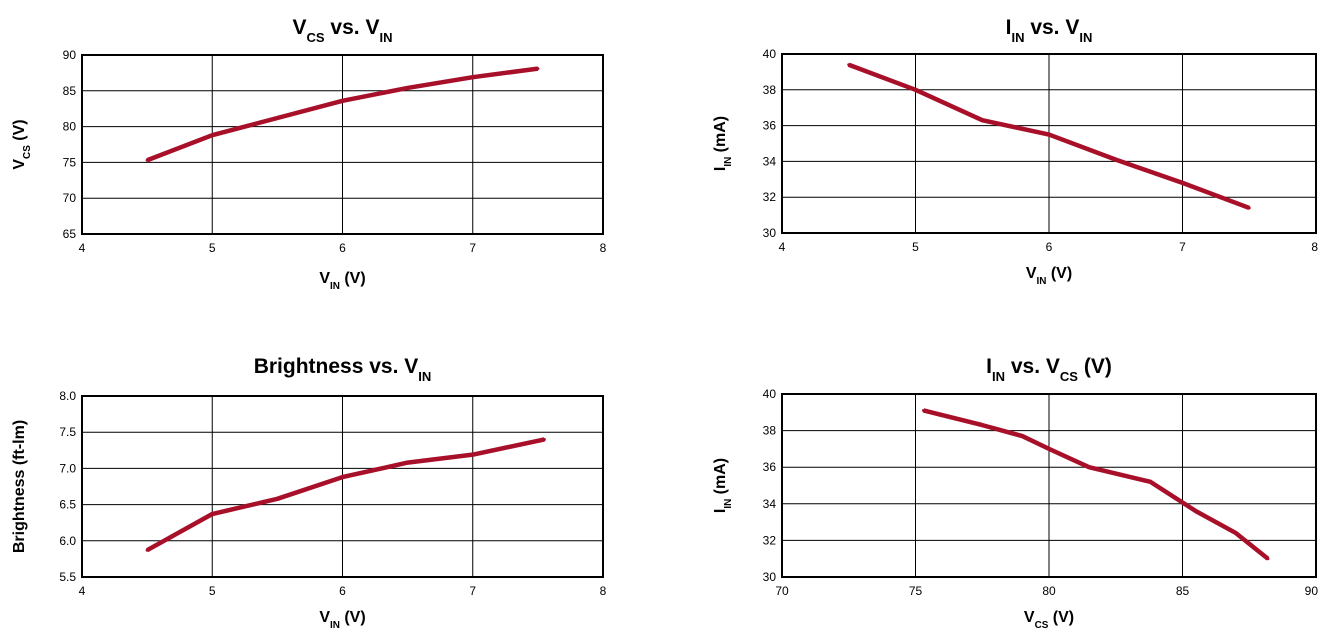  I want to click on x-tick-label: 85, so click(1183, 591).